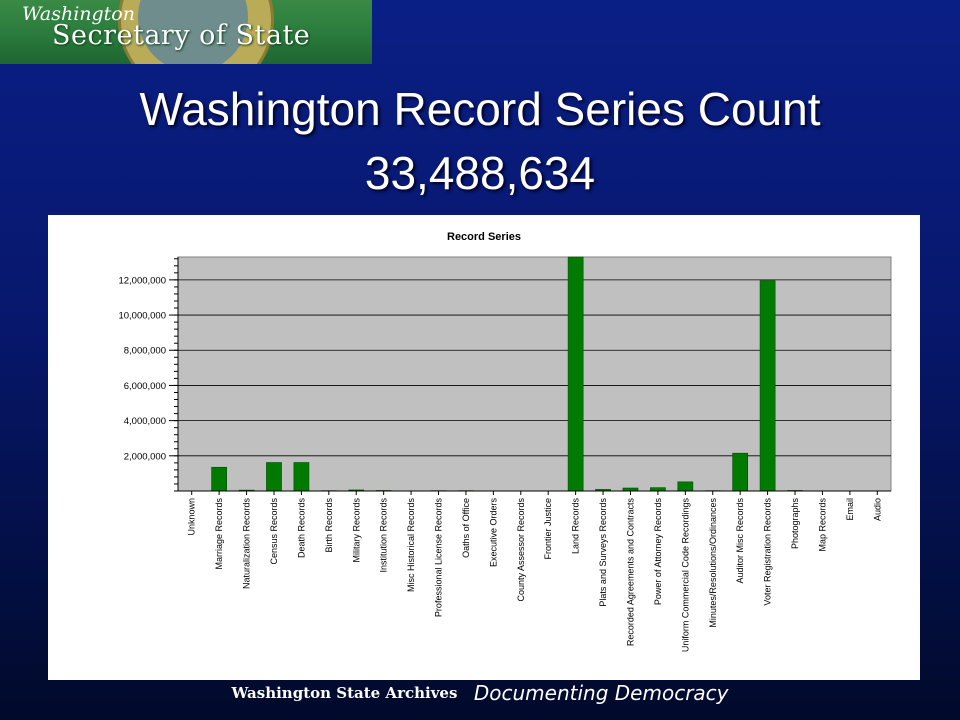 The height and width of the screenshot is (720, 960). I want to click on bar-census-records, so click(274, 477).